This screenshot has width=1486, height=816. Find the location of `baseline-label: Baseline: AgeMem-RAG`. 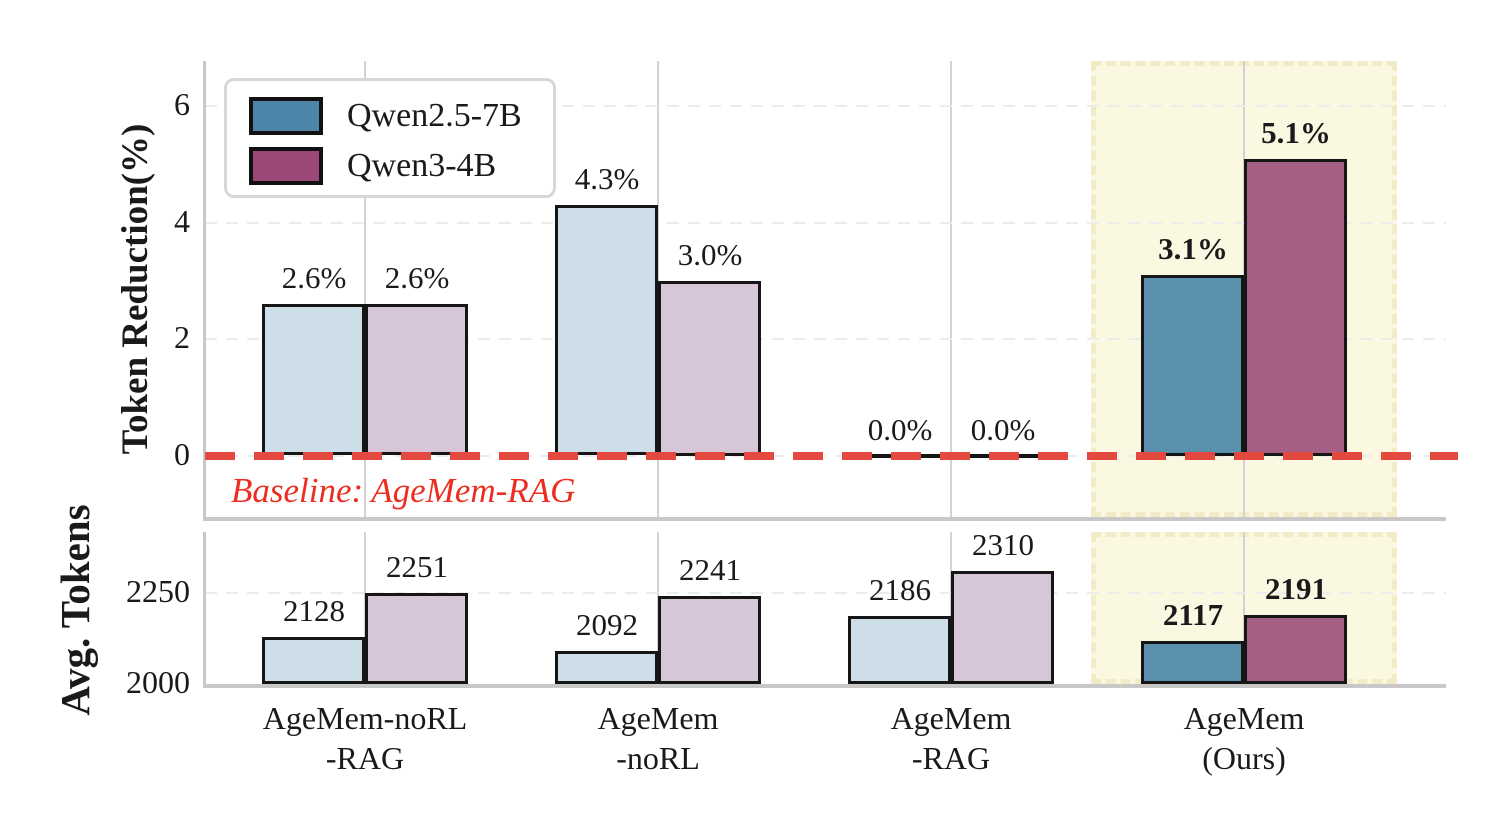

baseline-label: Baseline: AgeMem-RAG is located at coordinates (403, 490).